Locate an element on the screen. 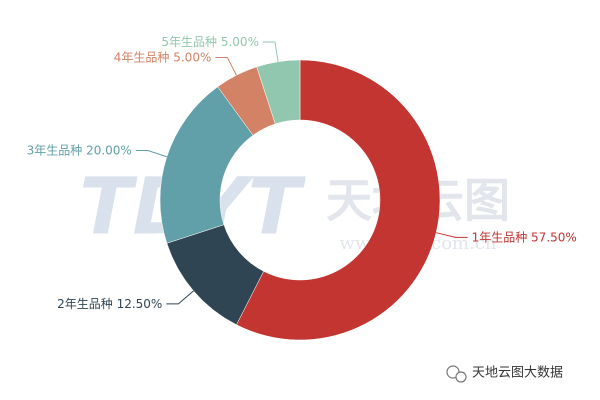 The height and width of the screenshot is (400, 600). footer-text: 天地云图大数据 is located at coordinates (517, 373).